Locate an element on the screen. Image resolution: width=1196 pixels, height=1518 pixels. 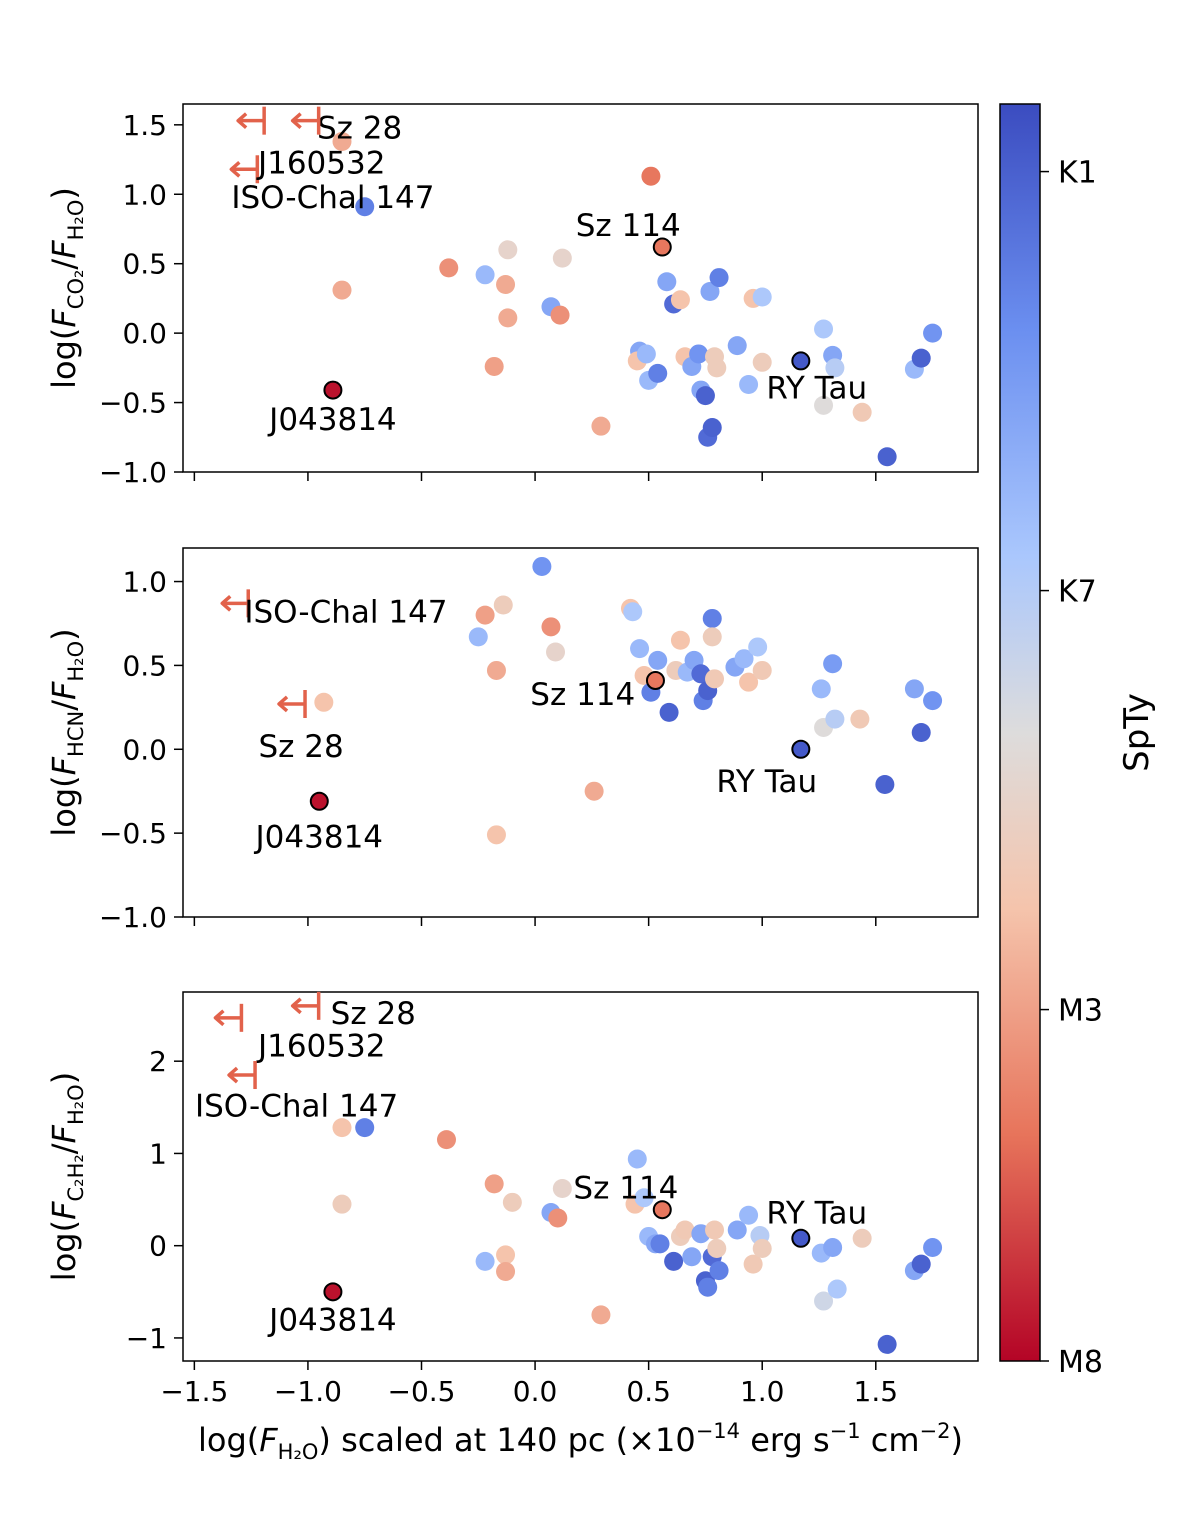
y-tick-label: 0.5 is located at coordinates (144, 264).